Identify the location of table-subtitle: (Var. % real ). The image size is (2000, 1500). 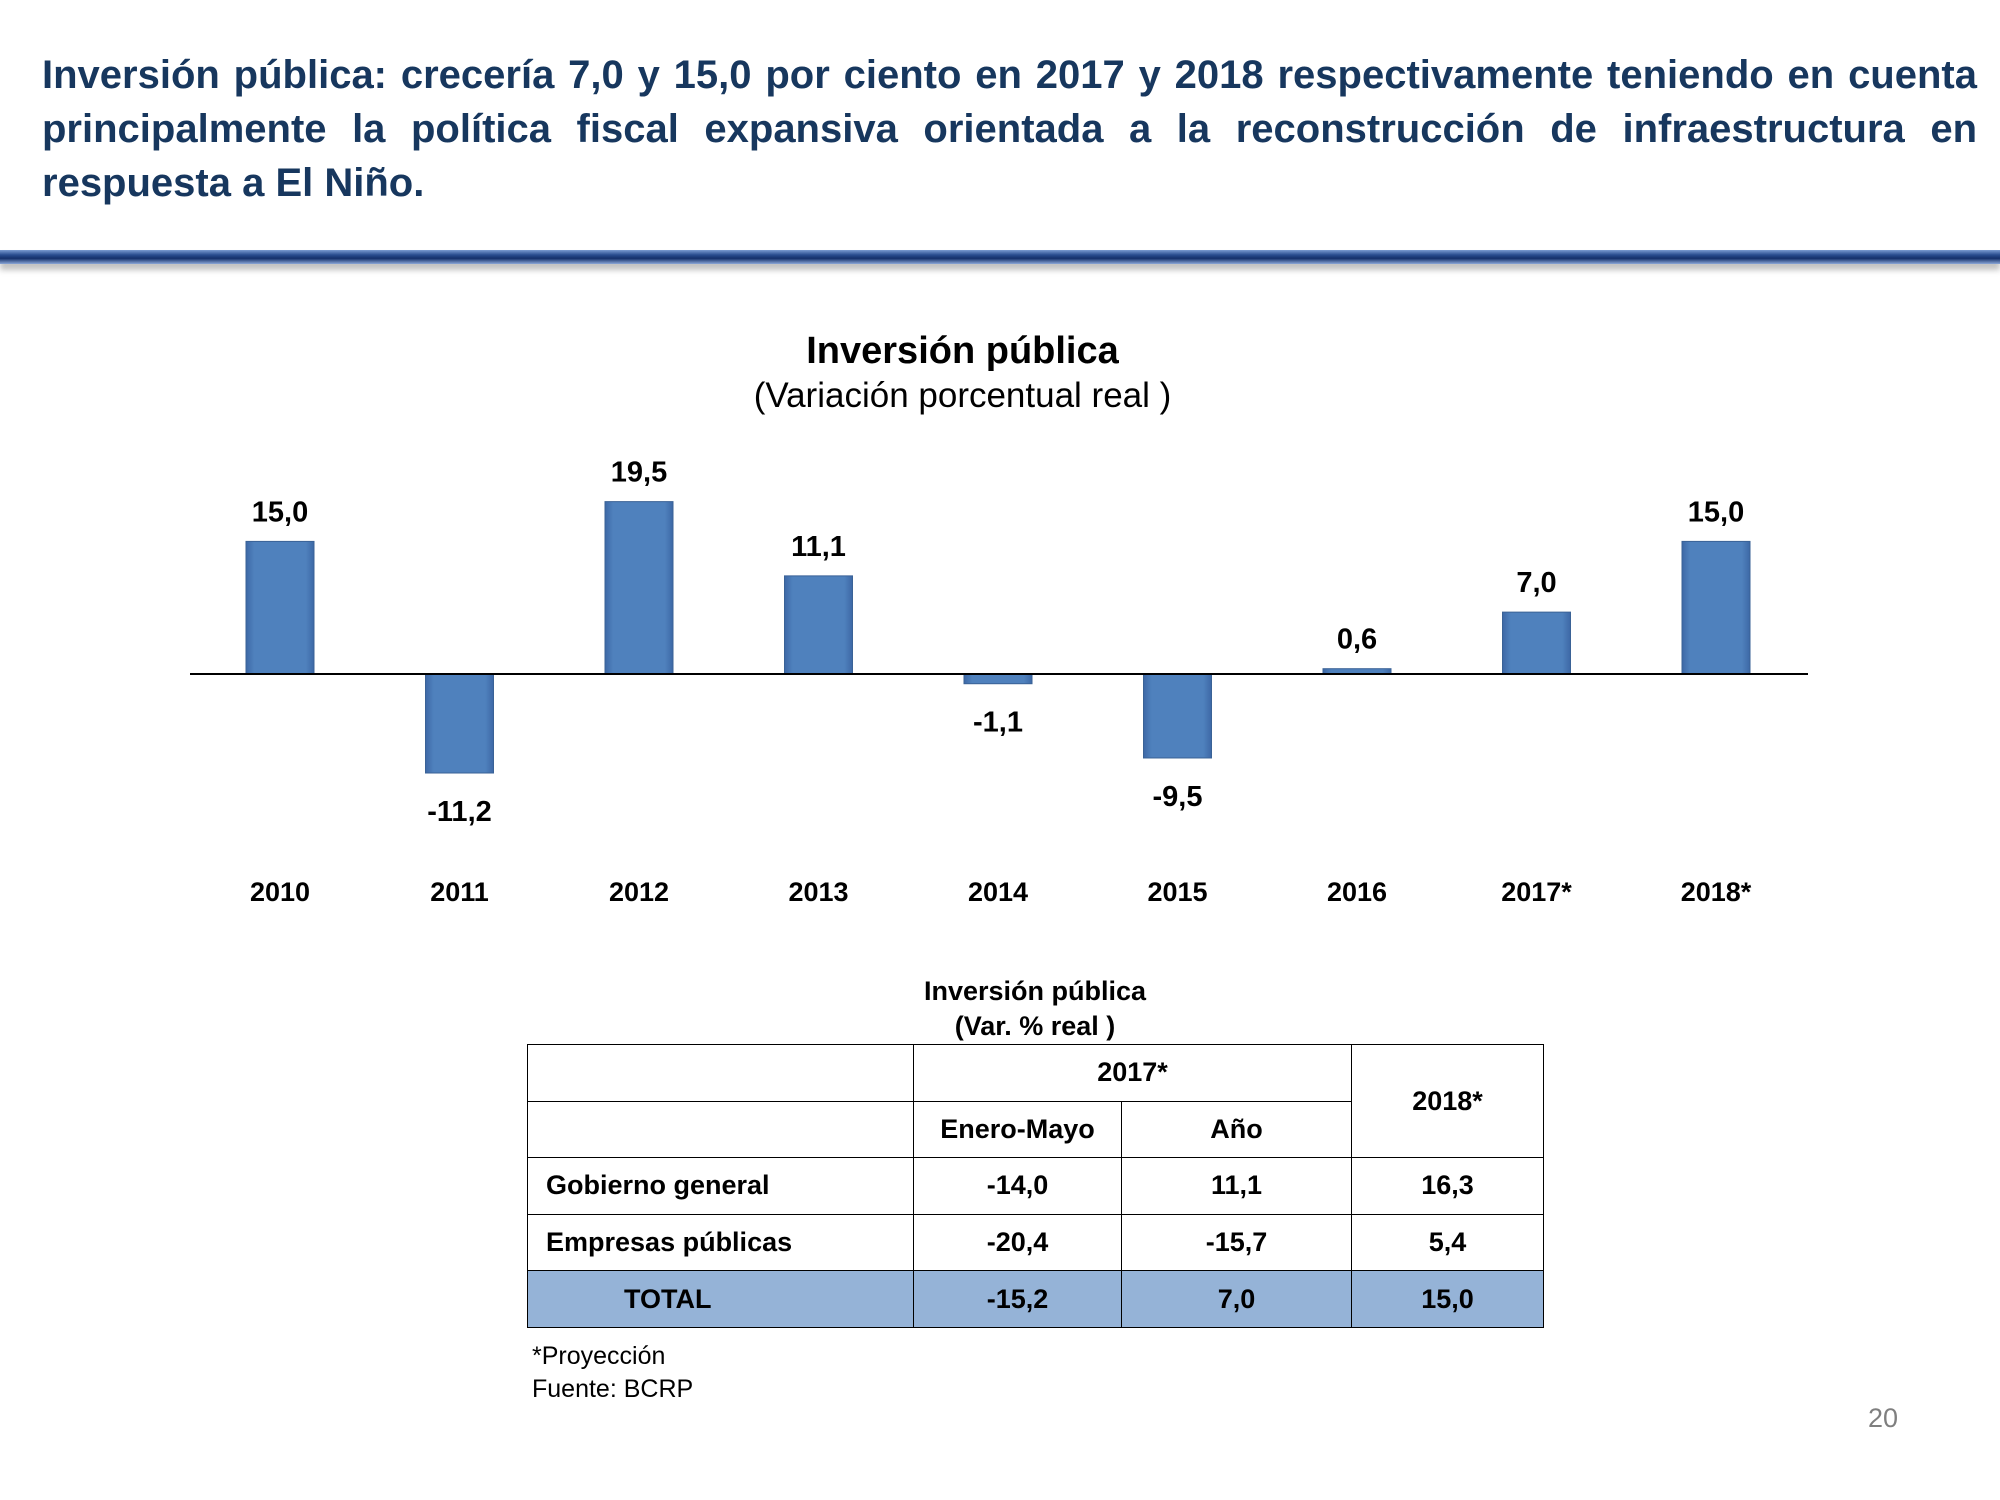
(1035, 1026).